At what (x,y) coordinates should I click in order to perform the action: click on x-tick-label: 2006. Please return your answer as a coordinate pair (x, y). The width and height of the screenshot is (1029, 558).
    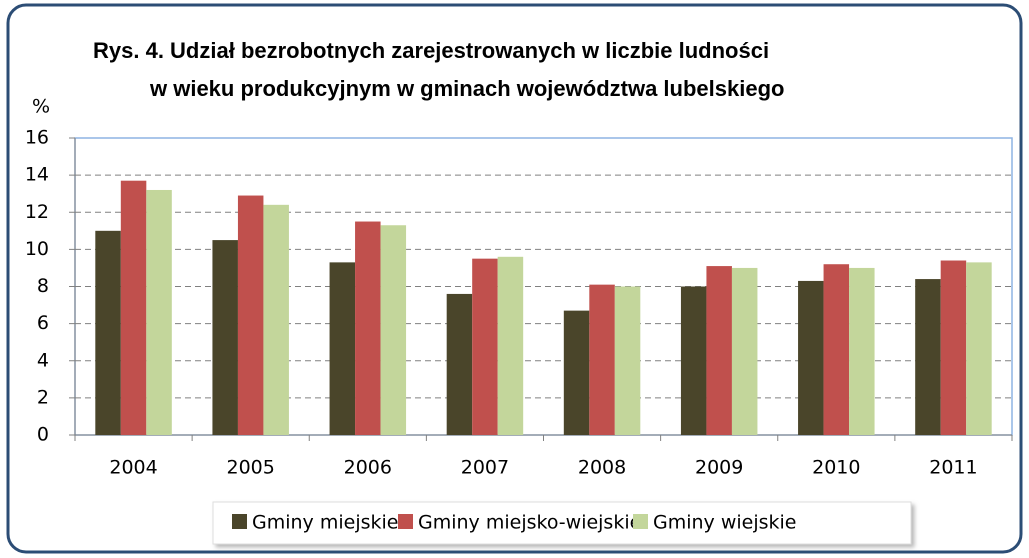
    Looking at the image, I should click on (368, 468).